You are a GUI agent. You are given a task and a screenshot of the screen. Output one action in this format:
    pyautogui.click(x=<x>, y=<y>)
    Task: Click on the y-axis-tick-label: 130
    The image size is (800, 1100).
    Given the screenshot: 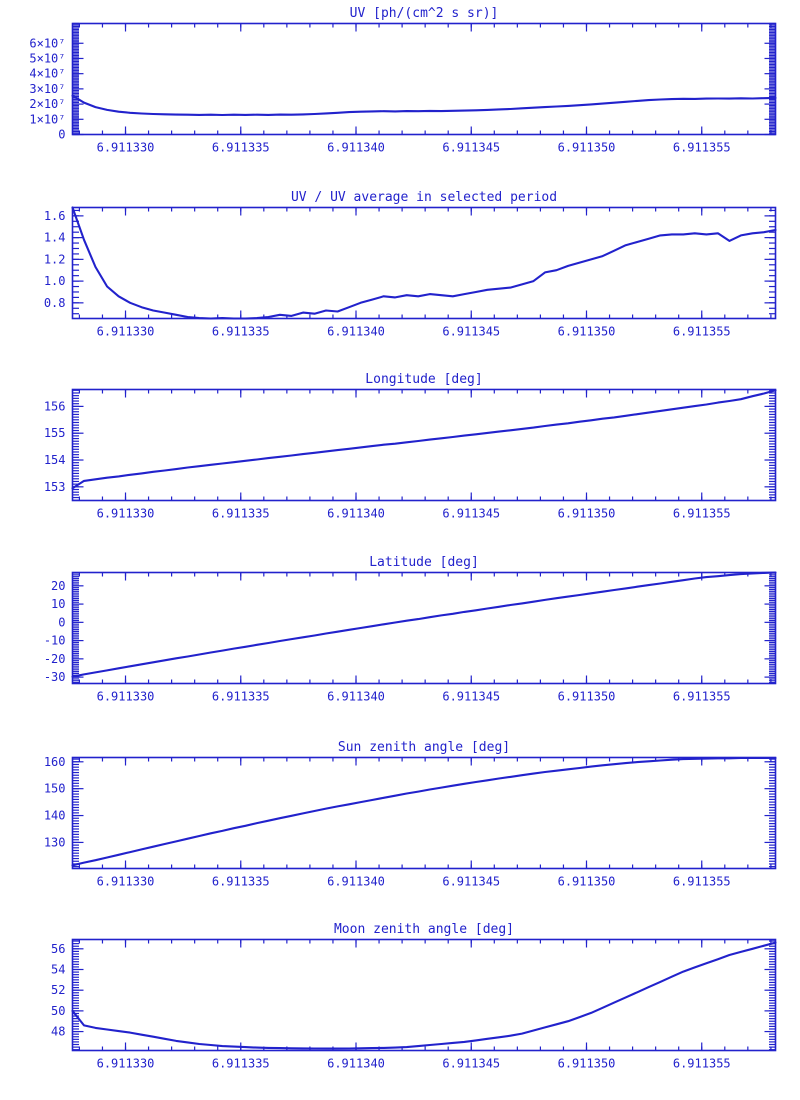 What is the action you would take?
    pyautogui.click(x=55, y=842)
    